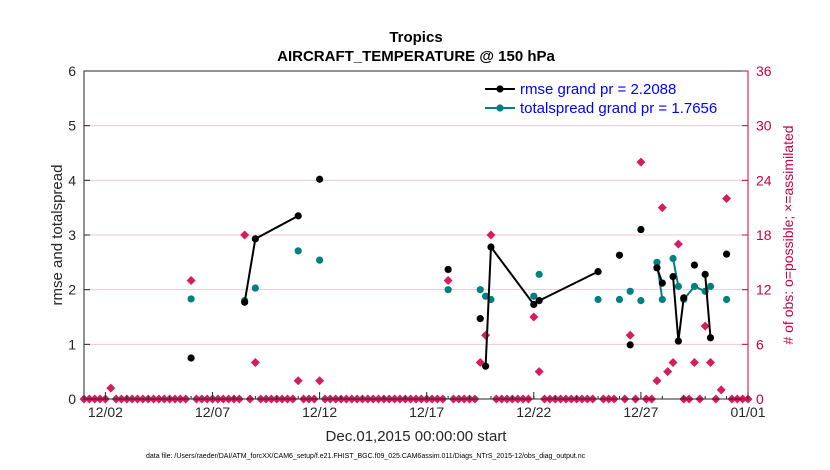 The image size is (830, 470). What do you see at coordinates (415, 37) in the screenshot?
I see `chart-title: Tropics` at bounding box center [415, 37].